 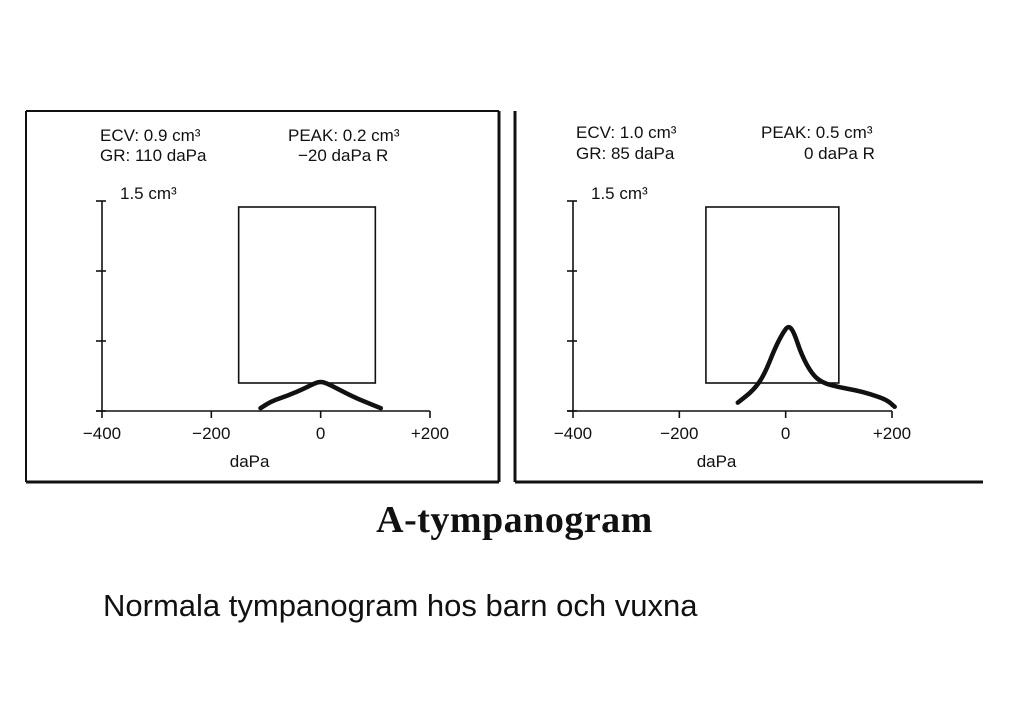 I want to click on peak-pressure-label: −20 daPa R, so click(x=343, y=155).